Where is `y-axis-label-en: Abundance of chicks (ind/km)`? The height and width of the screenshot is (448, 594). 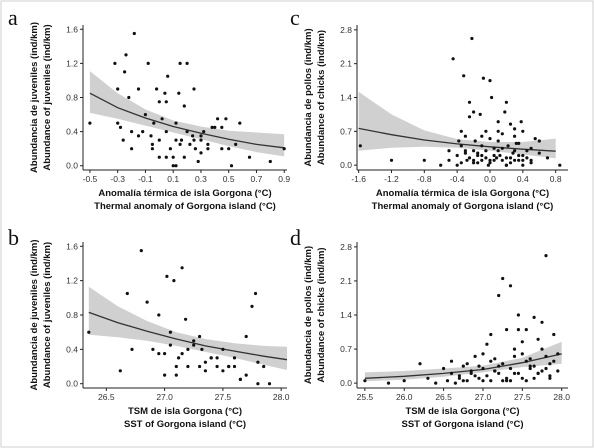
y-axis-label-en: Abundance of chicks (ind/km) is located at coordinates (321, 314).